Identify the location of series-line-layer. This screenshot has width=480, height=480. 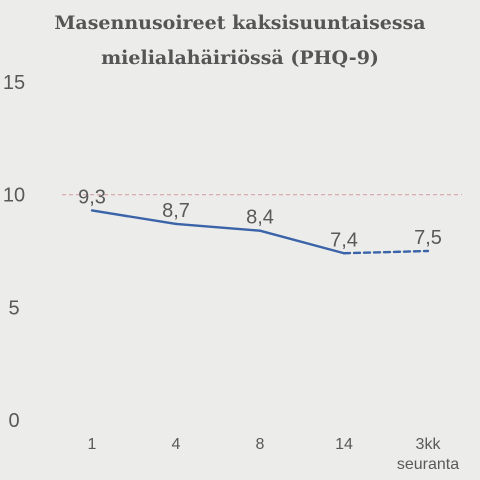
(260, 232).